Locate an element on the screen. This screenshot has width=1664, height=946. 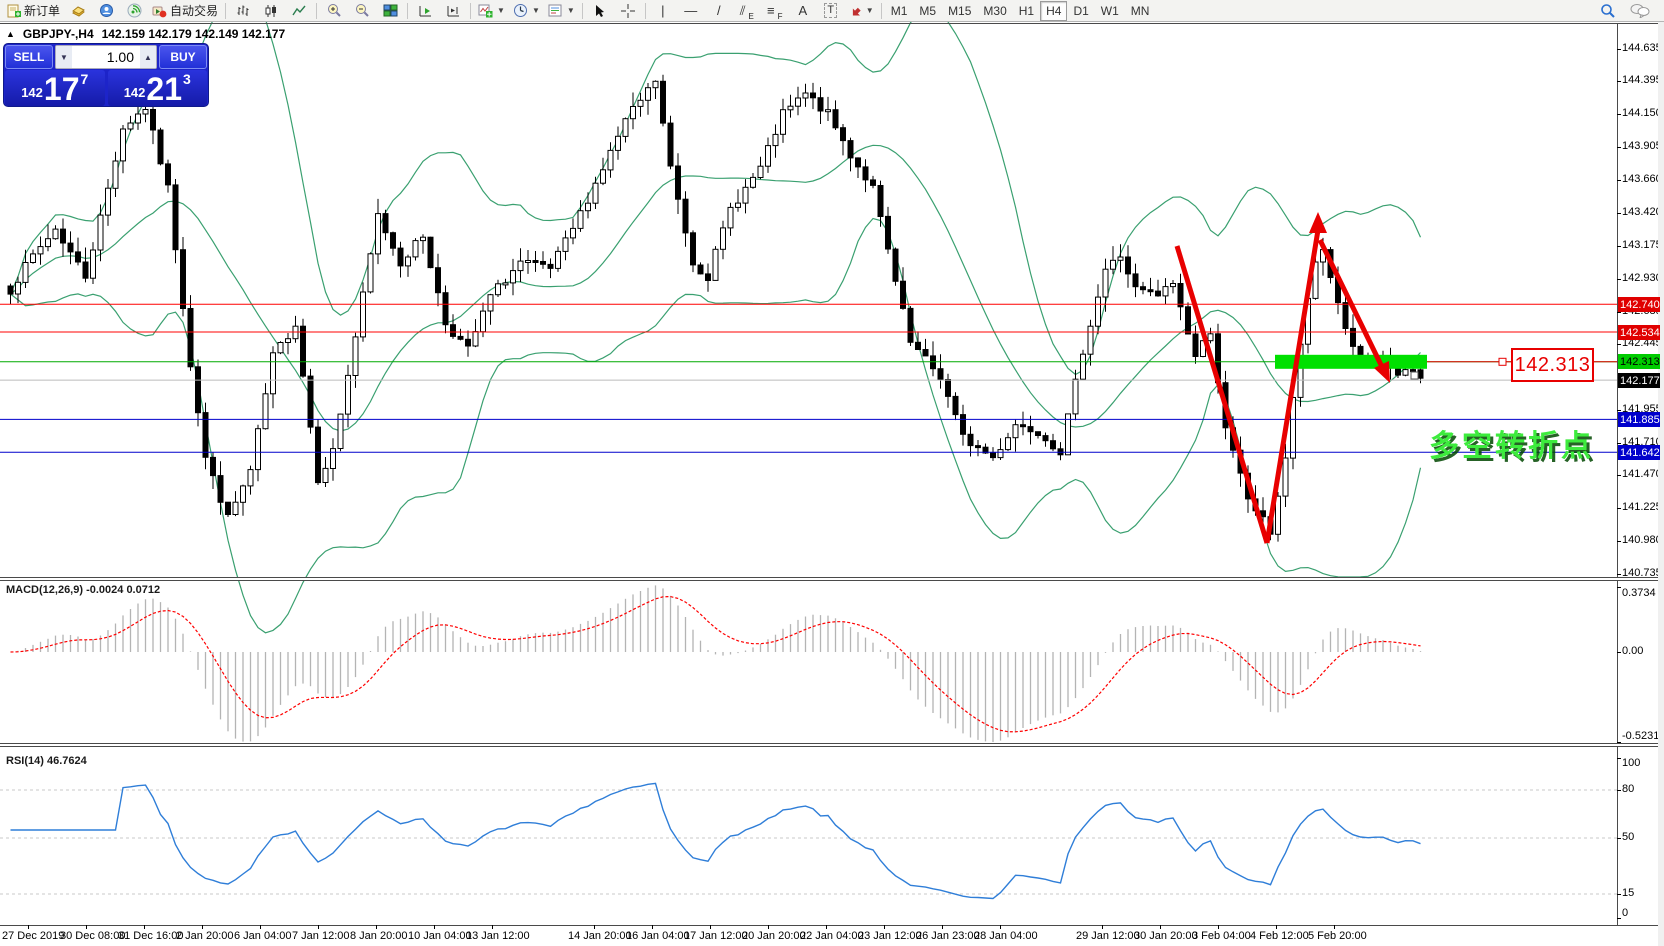
channel-button: ⫽ E is located at coordinates (747, 11).